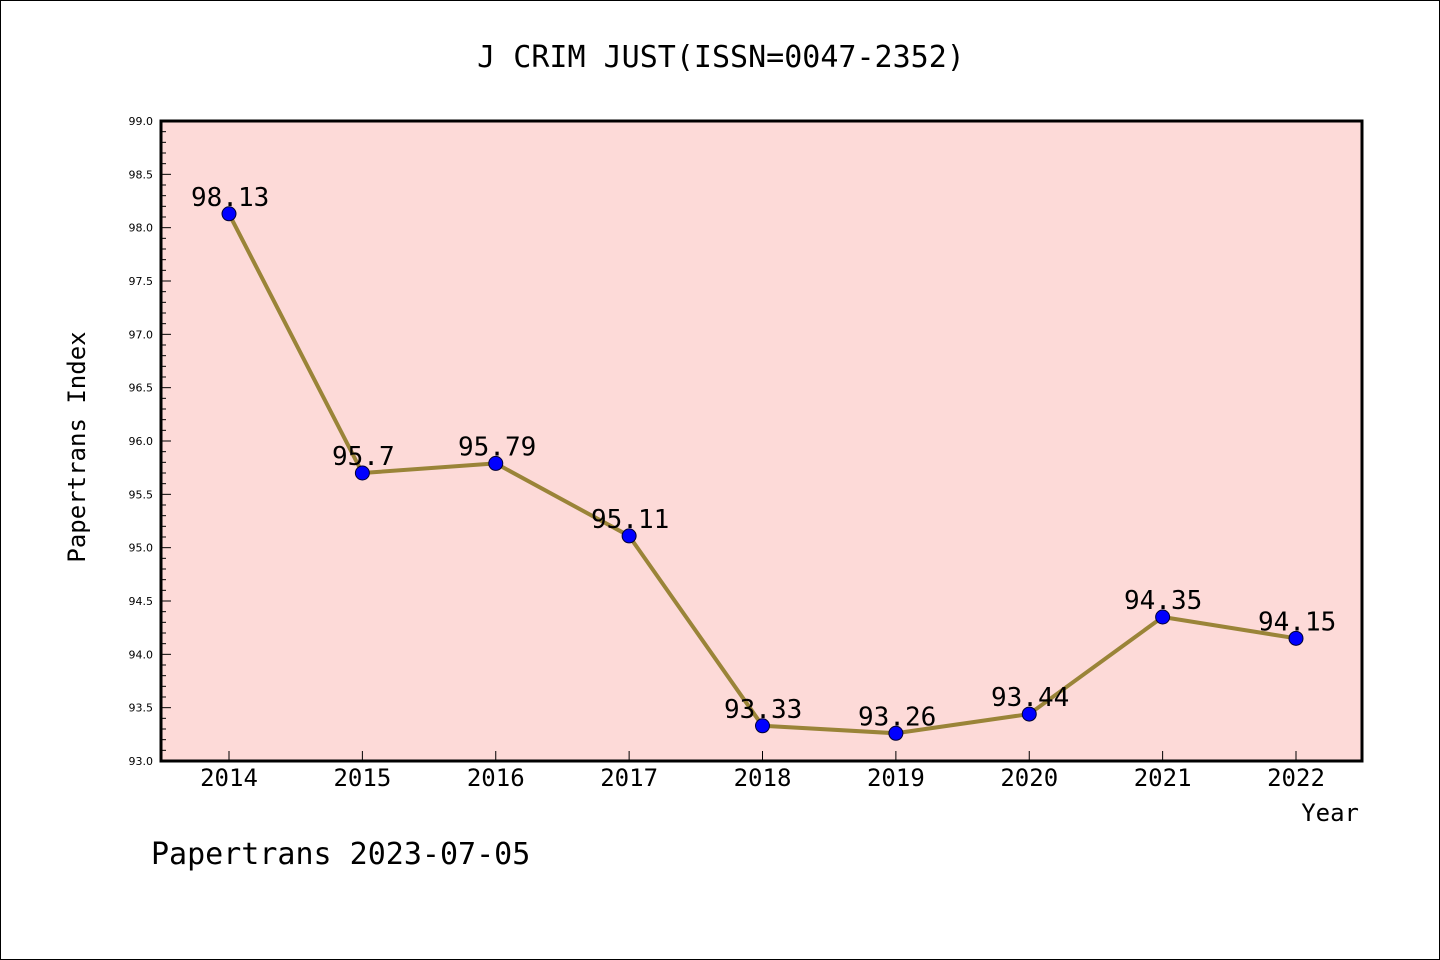 This screenshot has width=1440, height=960. I want to click on y-tick-label: 98.0, so click(141, 228).